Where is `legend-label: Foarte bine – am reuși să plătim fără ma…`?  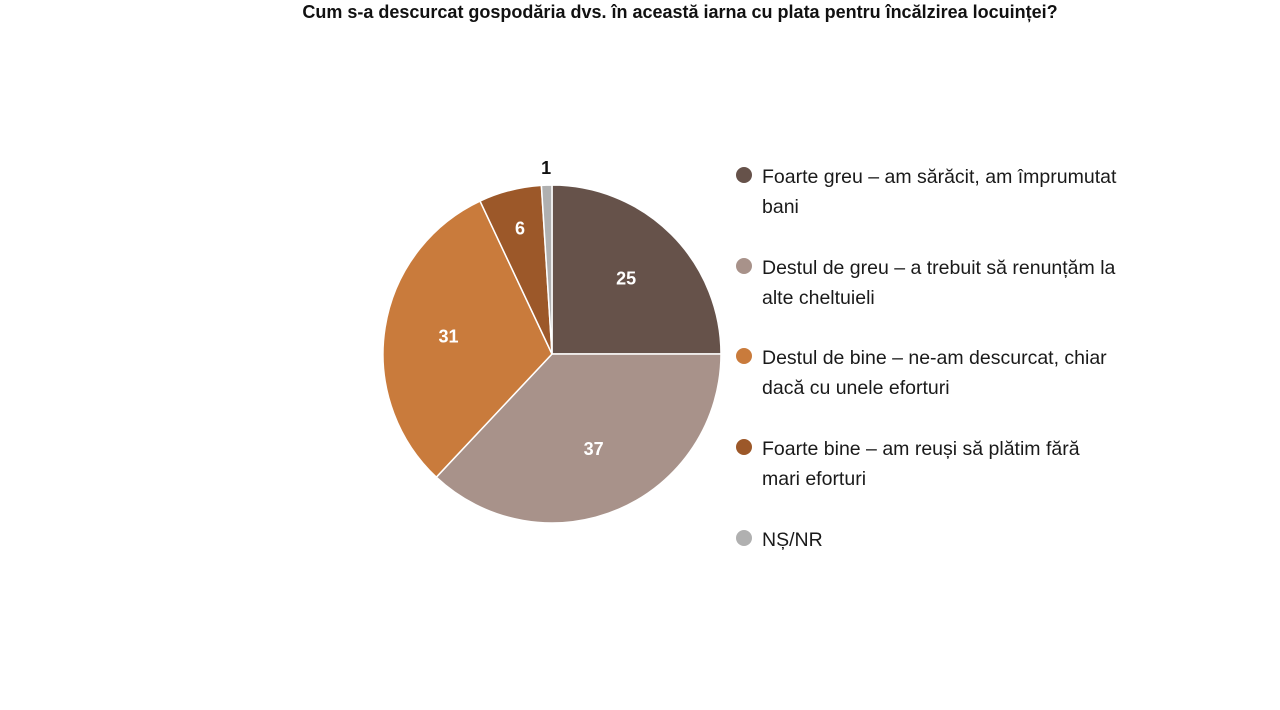
legend-label: Foarte bine – am reuși să plătim fără ma… is located at coordinates (921, 464).